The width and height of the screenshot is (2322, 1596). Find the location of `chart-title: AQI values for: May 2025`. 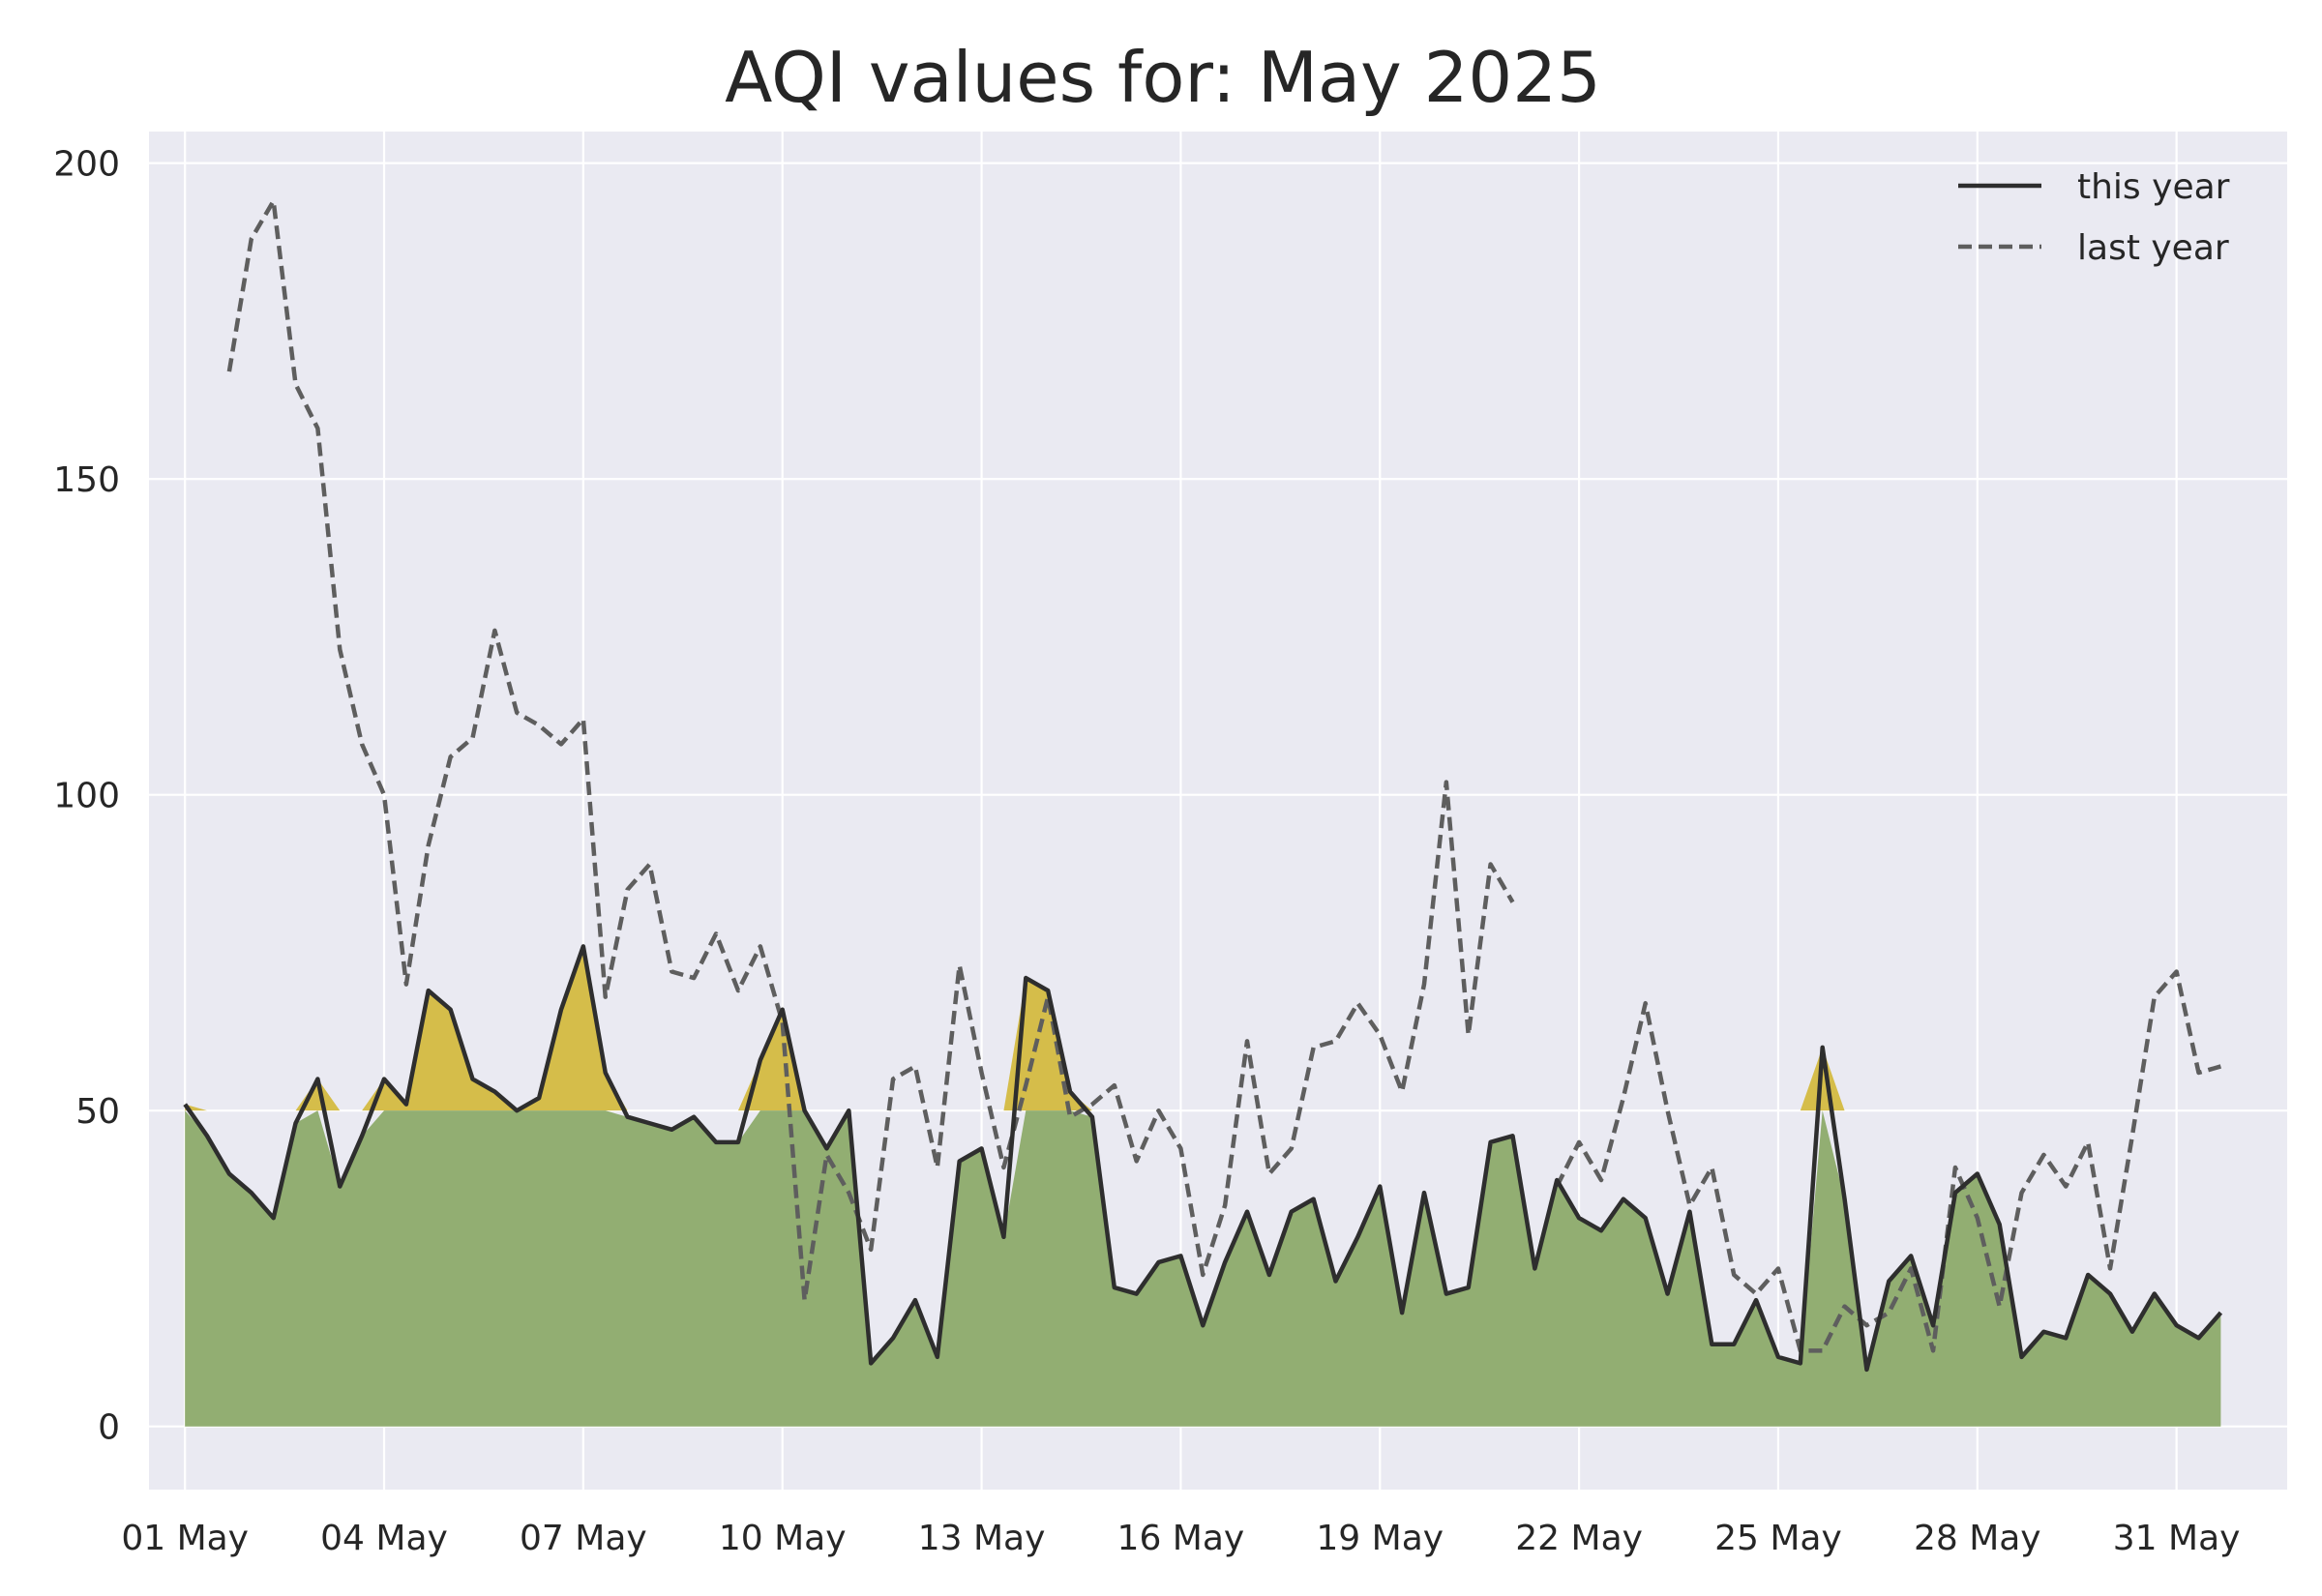

chart-title: AQI values for: May 2025 is located at coordinates (1163, 77).